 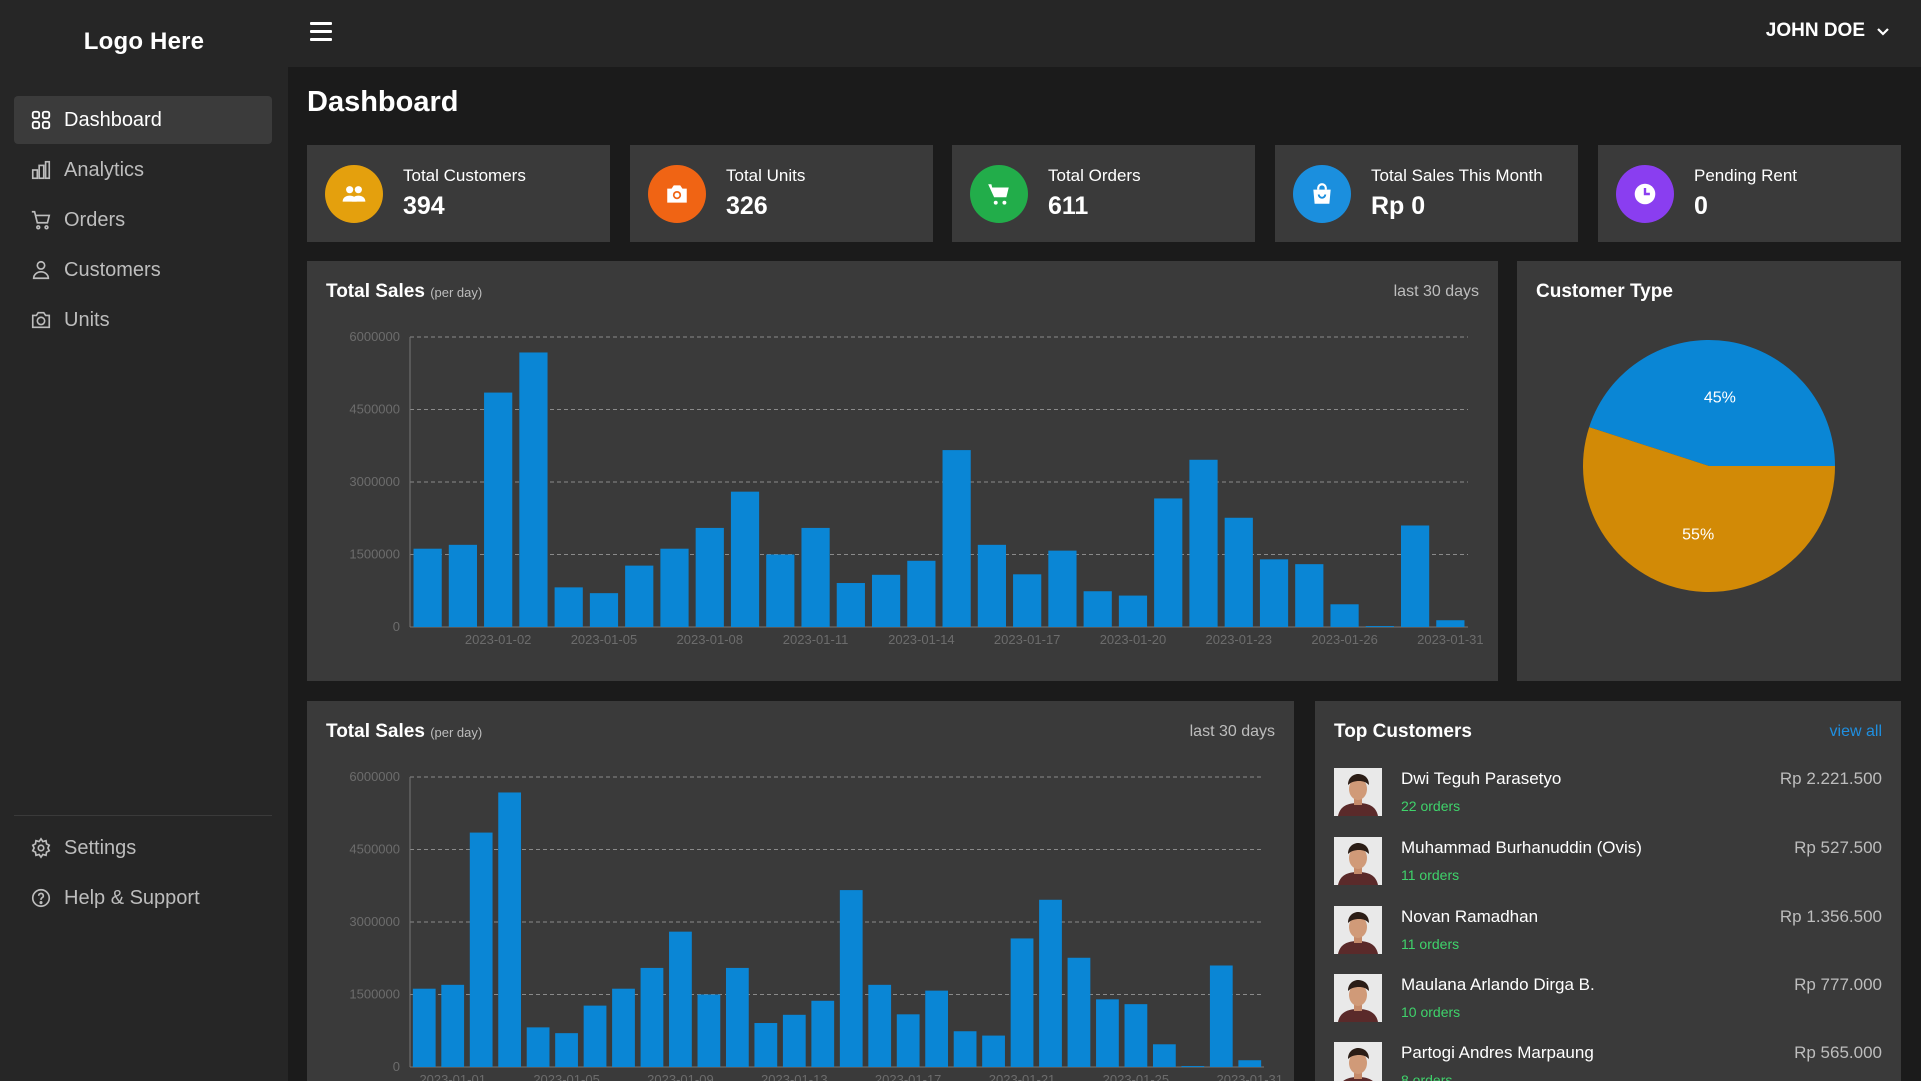 What do you see at coordinates (456, 292) in the screenshot?
I see `panel-subtitle: (per day)` at bounding box center [456, 292].